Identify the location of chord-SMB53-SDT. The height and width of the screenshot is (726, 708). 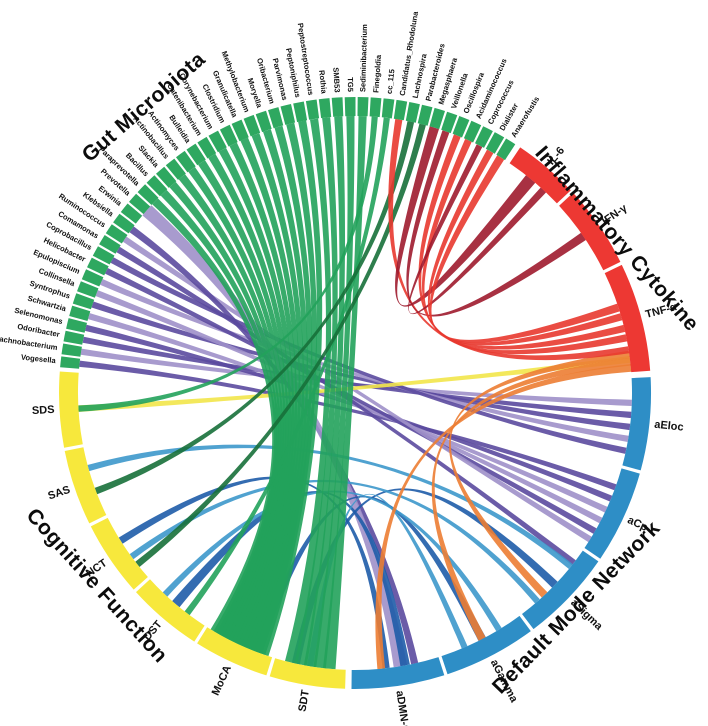
(324, 392).